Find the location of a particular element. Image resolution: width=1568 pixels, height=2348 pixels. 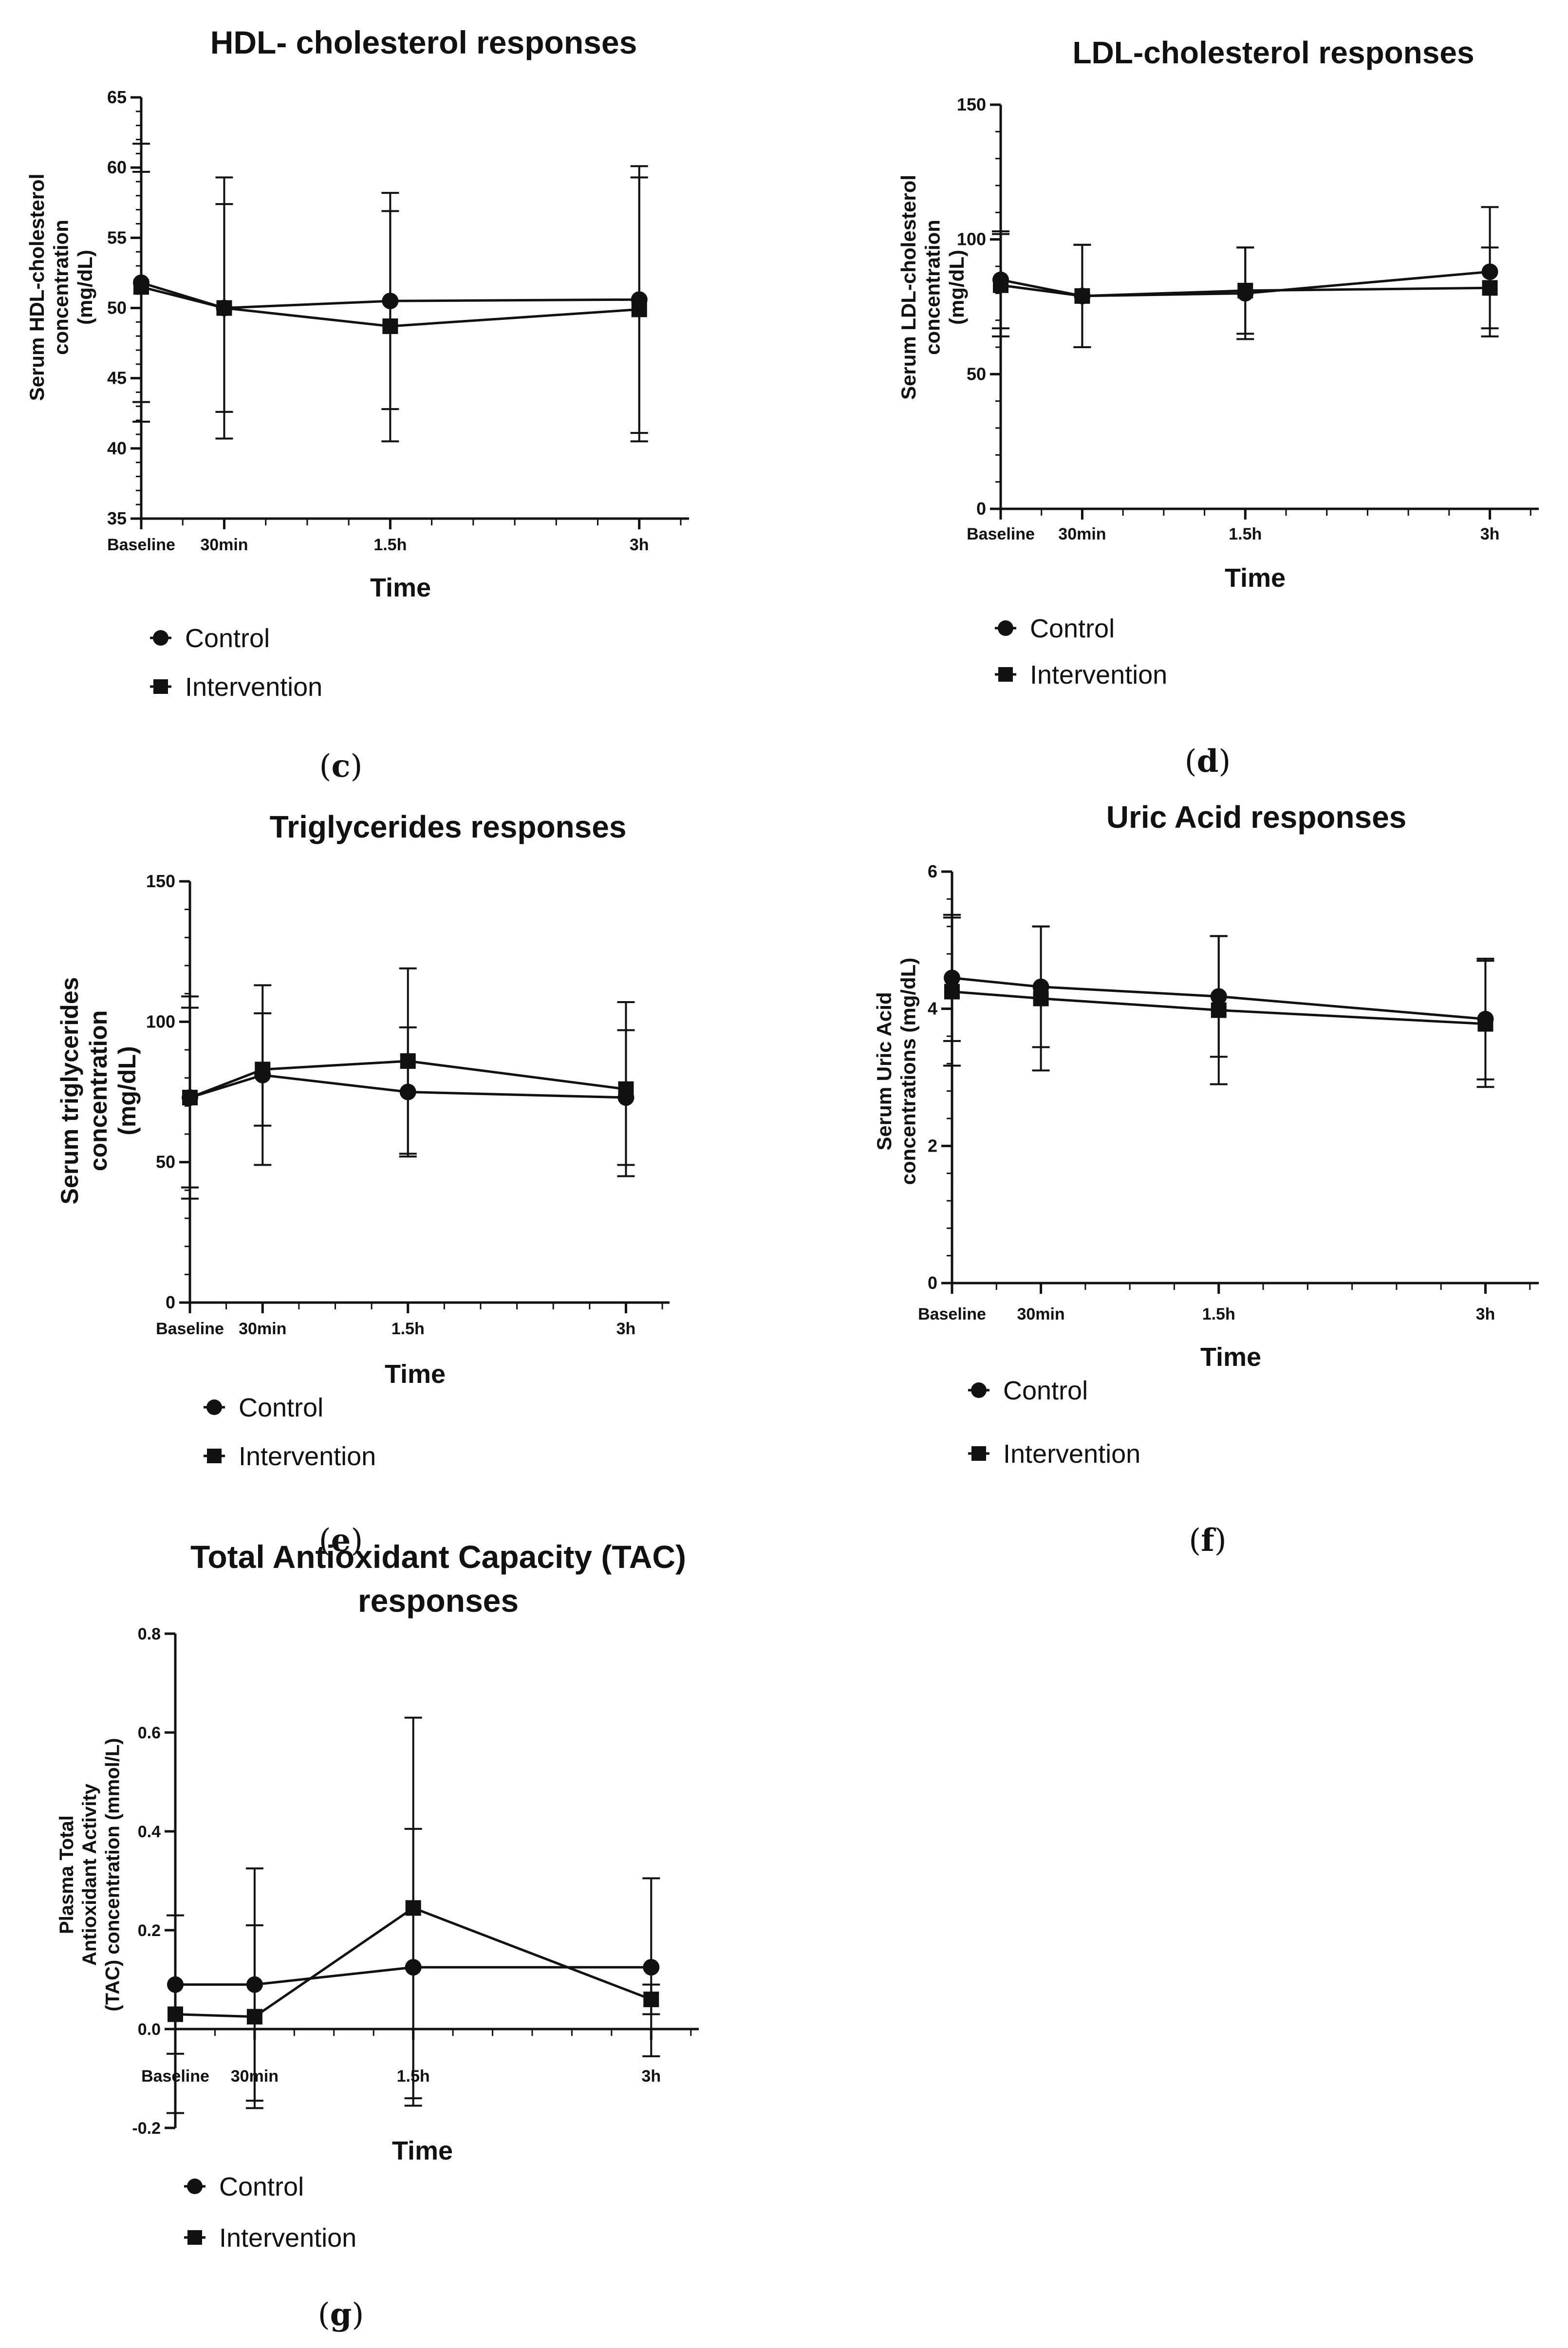

y-axis-title-line: (TAC) concentration (mmol/L) is located at coordinates (112, 1874).